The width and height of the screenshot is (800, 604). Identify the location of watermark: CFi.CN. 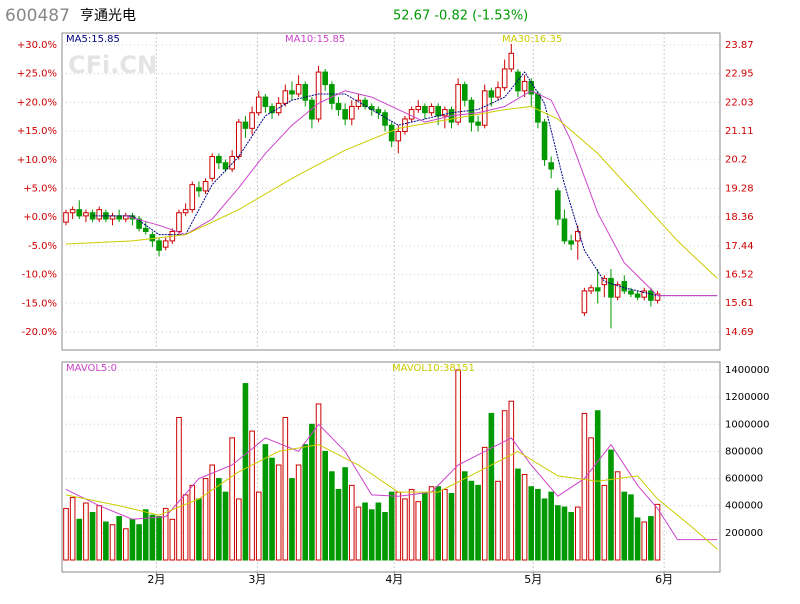
(112, 65).